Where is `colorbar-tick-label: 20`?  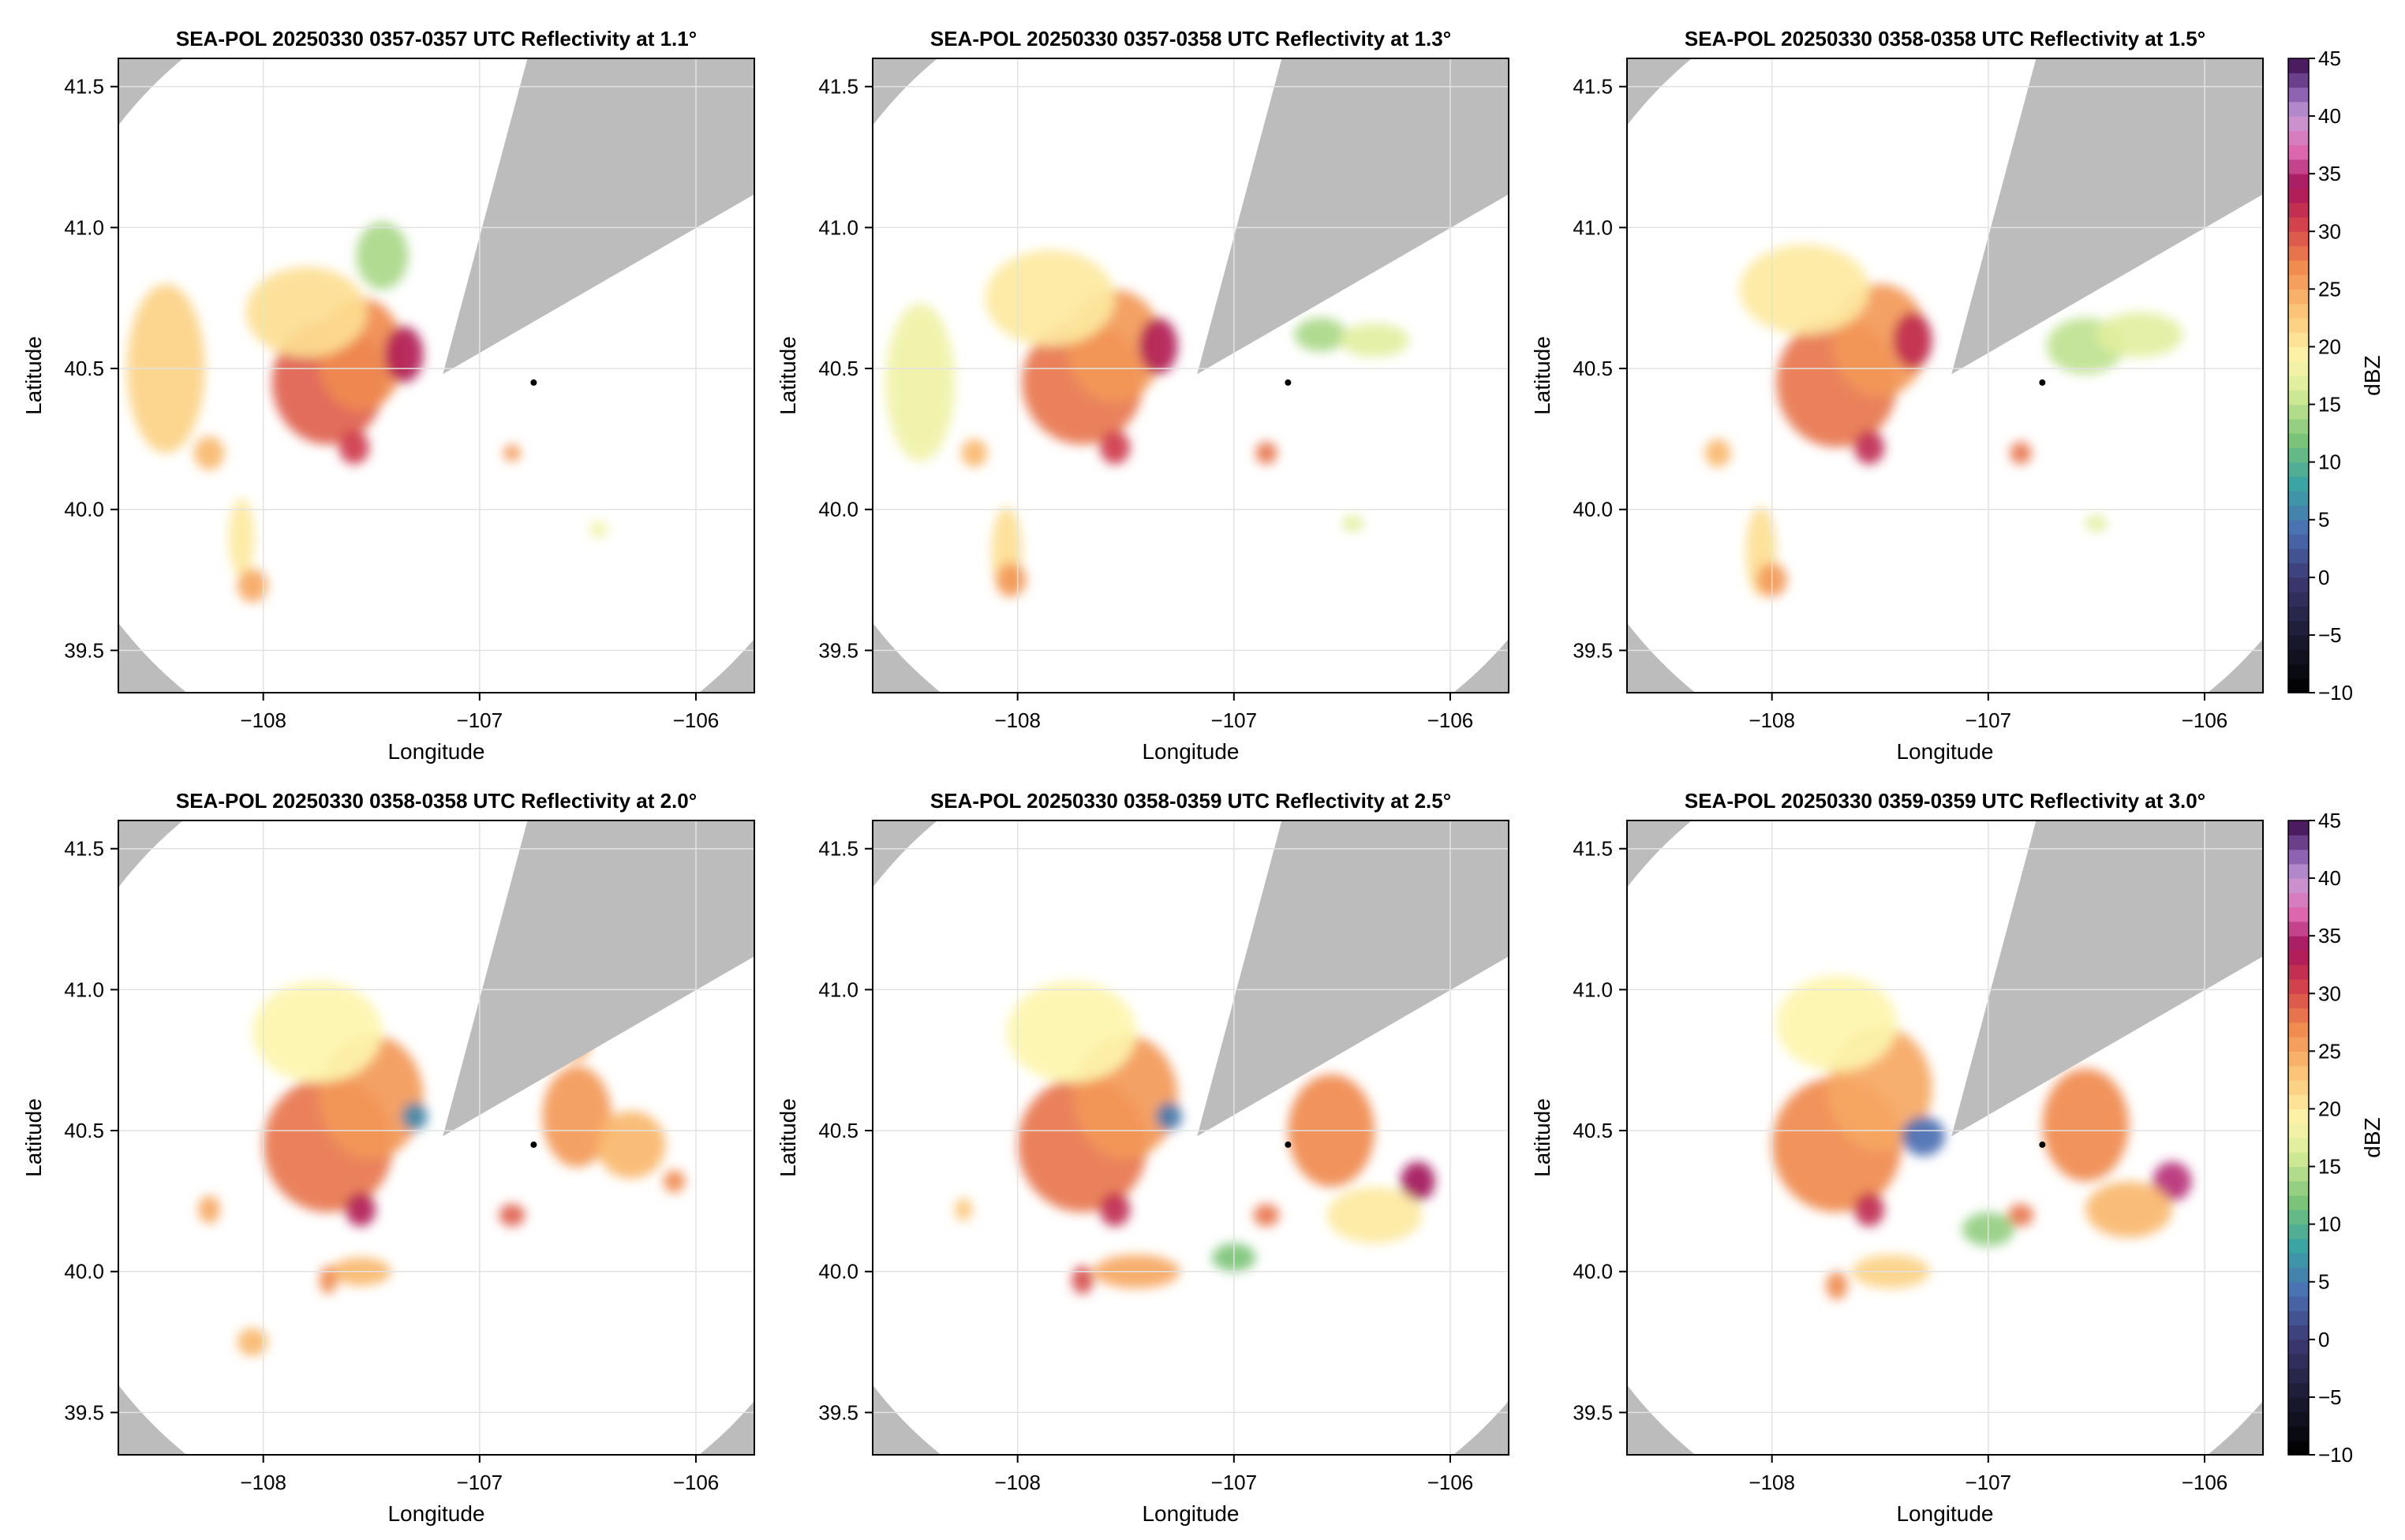 colorbar-tick-label: 20 is located at coordinates (2329, 1108).